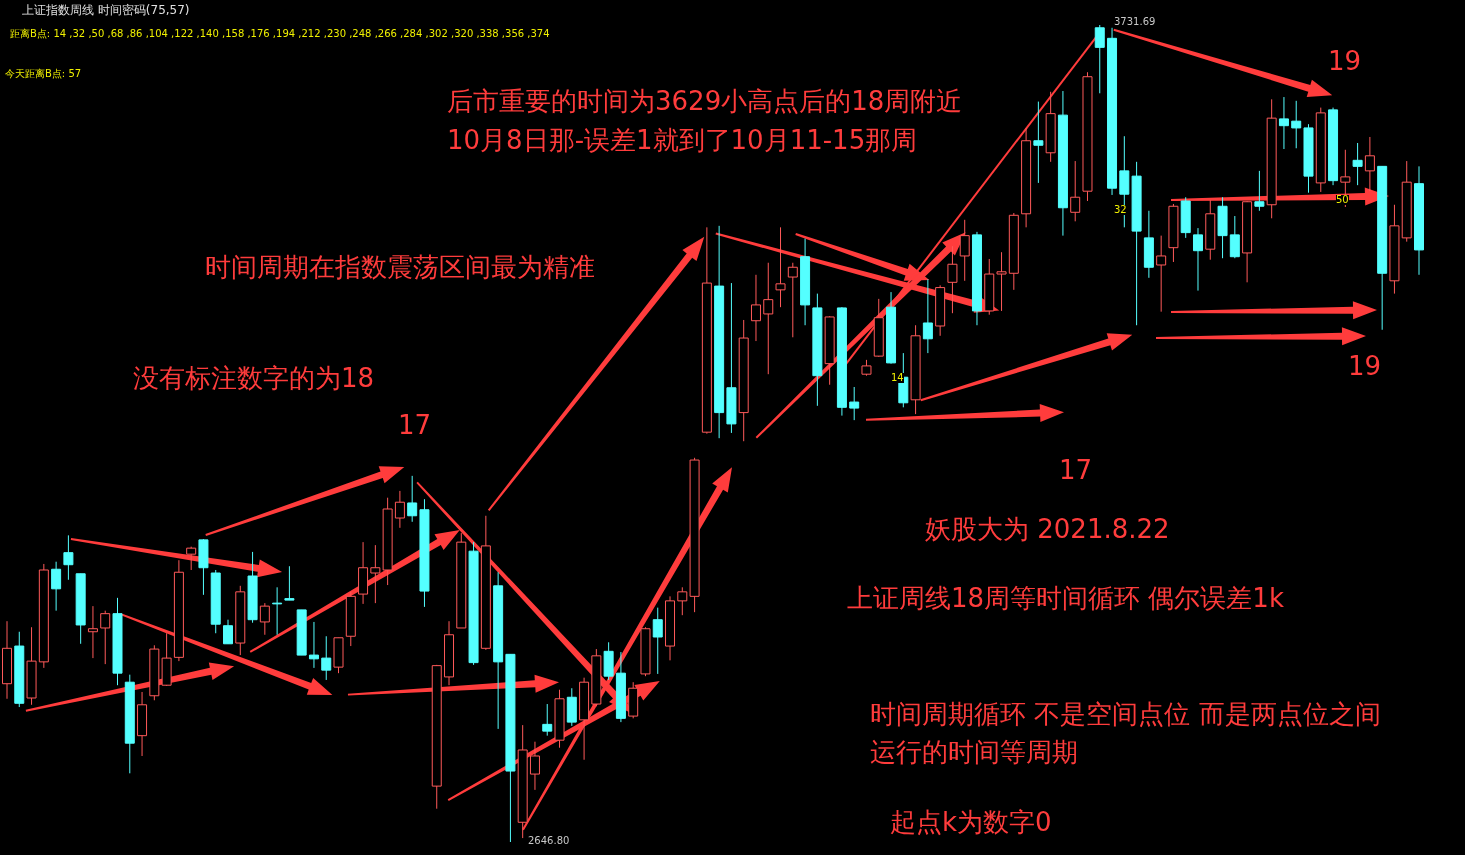  Describe the element at coordinates (549, 840) in the screenshot. I see `annotation: 2646.80` at that location.